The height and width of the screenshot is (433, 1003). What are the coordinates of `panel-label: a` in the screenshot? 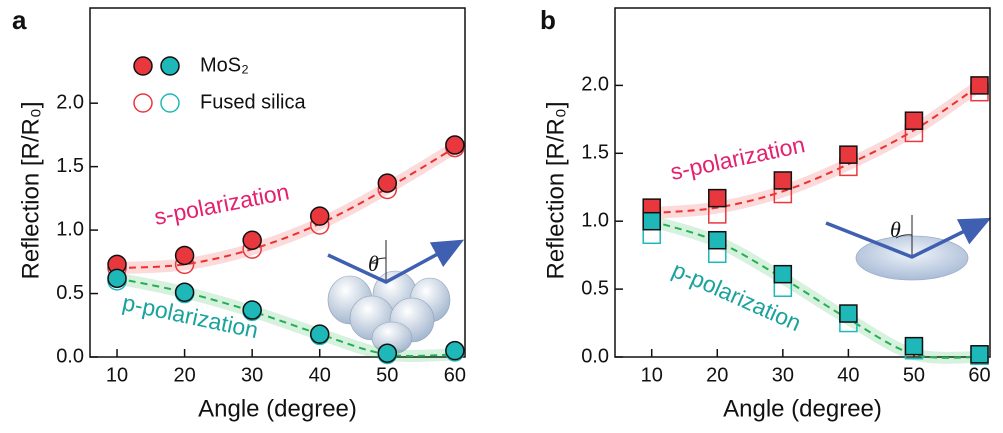 It's located at (19, 20).